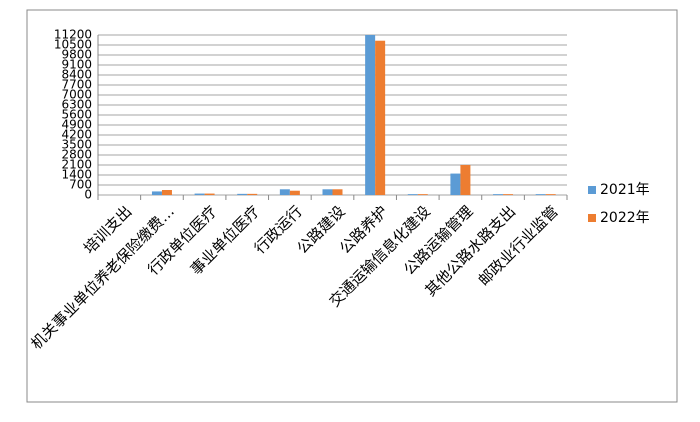 This screenshot has width=700, height=422. Describe the element at coordinates (76, 105) in the screenshot. I see `y-tick-label: 6300` at that location.